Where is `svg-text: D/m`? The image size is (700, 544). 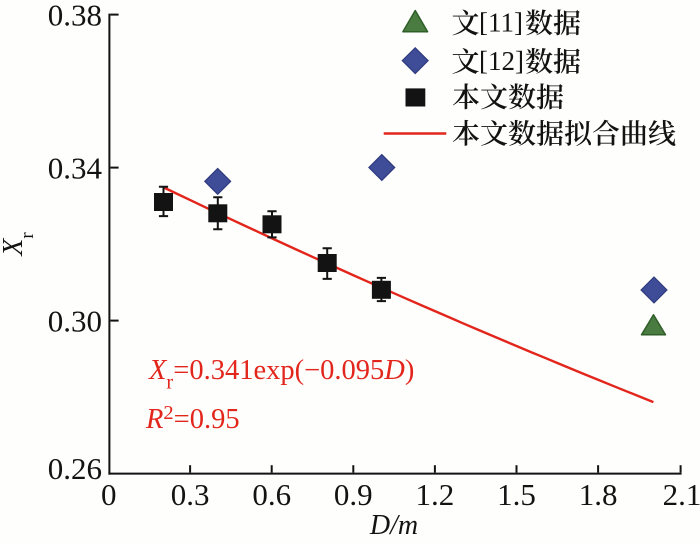
svg-text: D/m is located at coordinates (393, 525).